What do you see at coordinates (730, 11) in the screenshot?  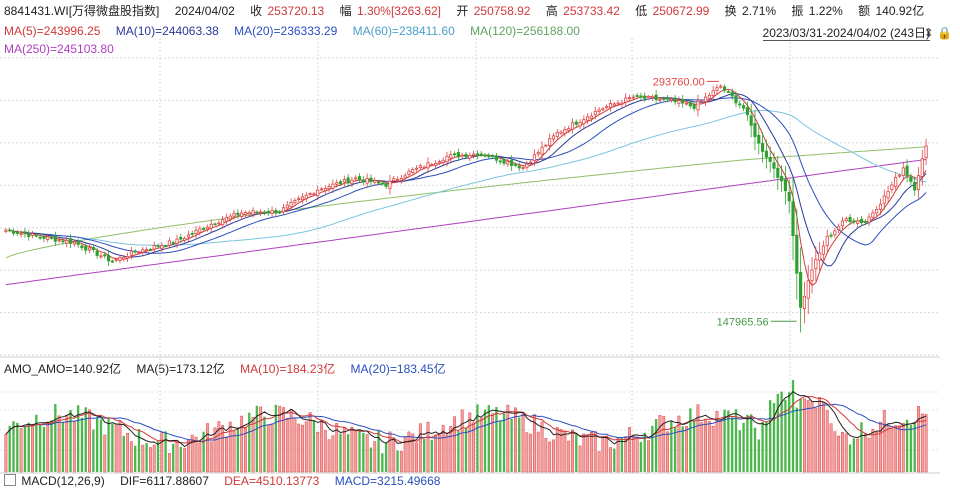 I see `turnover-label: 换` at bounding box center [730, 11].